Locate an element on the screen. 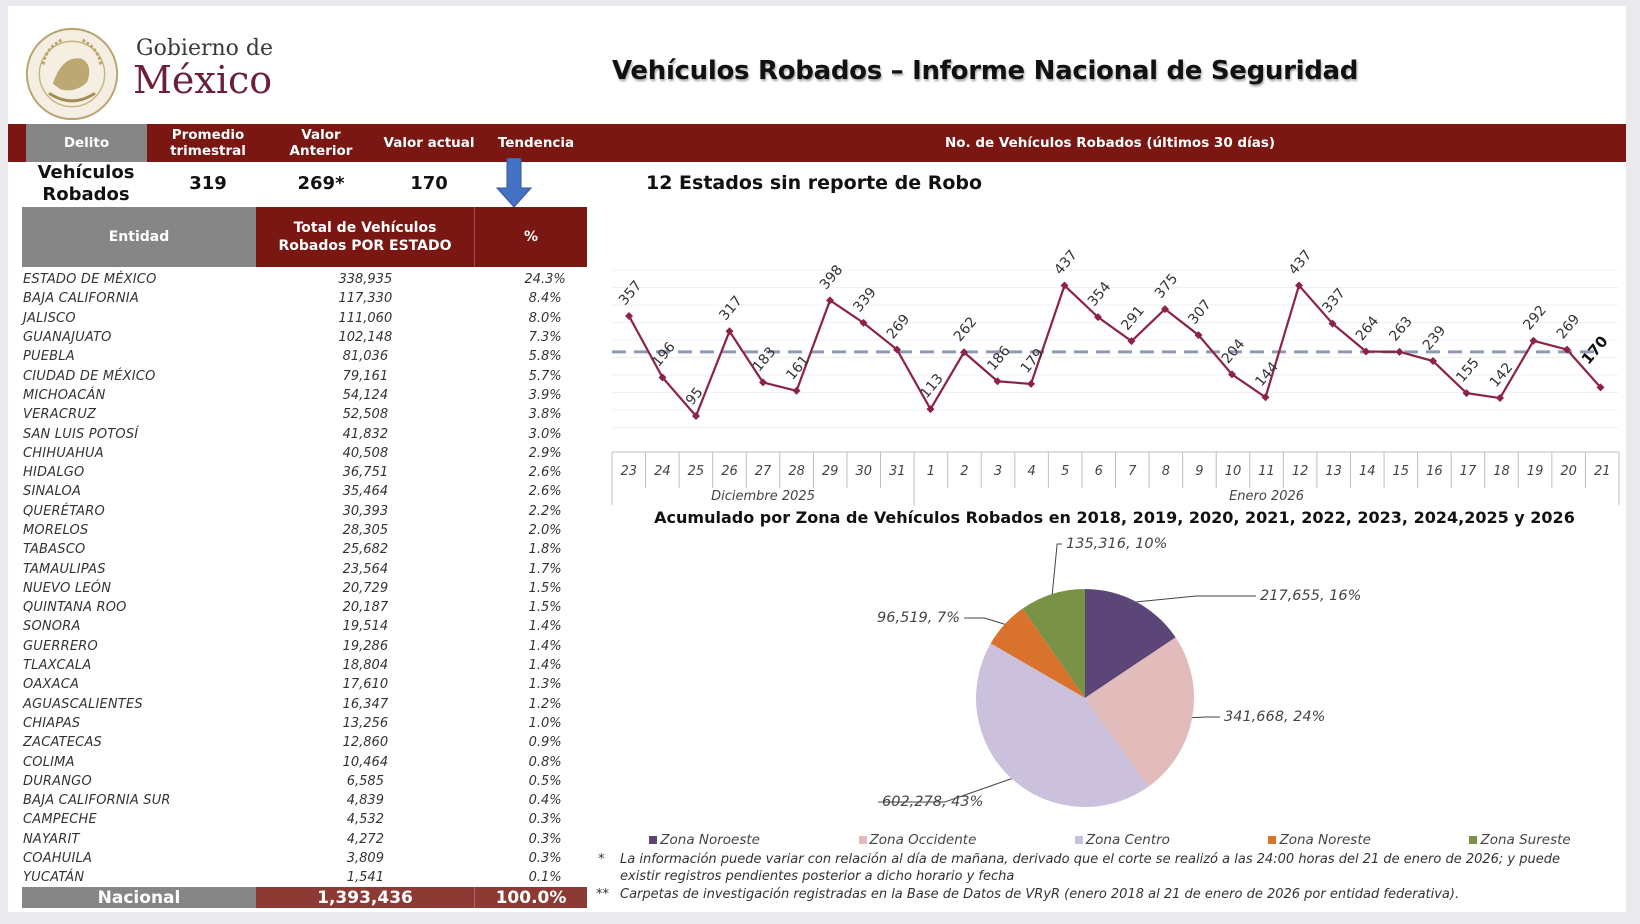 The height and width of the screenshot is (924, 1640). legend-swatch is located at coordinates (1078, 840).